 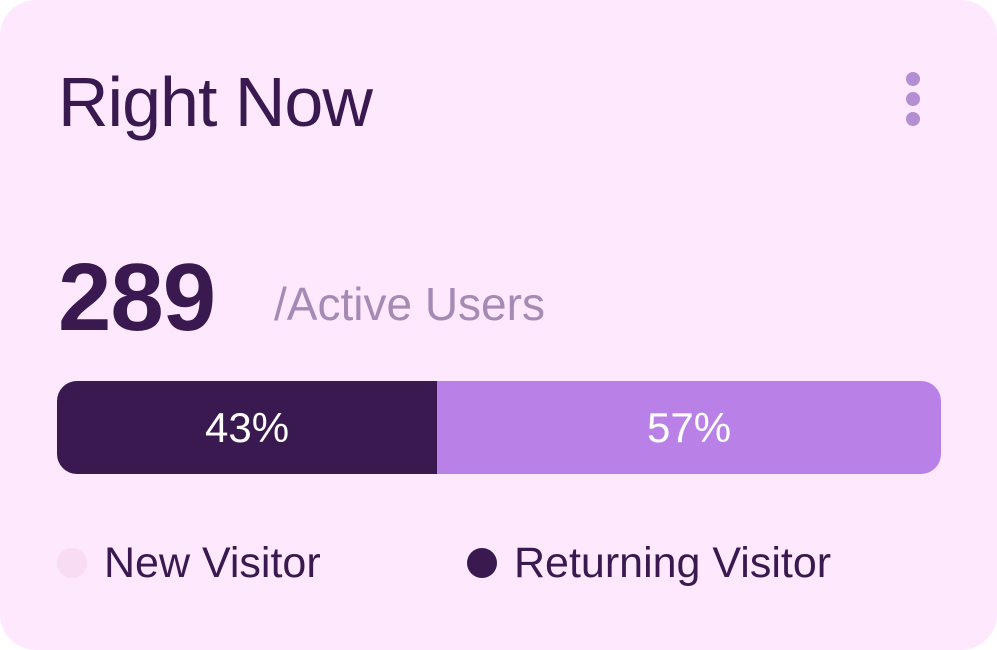 I want to click on returning-visitor-dot-icon, so click(x=482, y=563).